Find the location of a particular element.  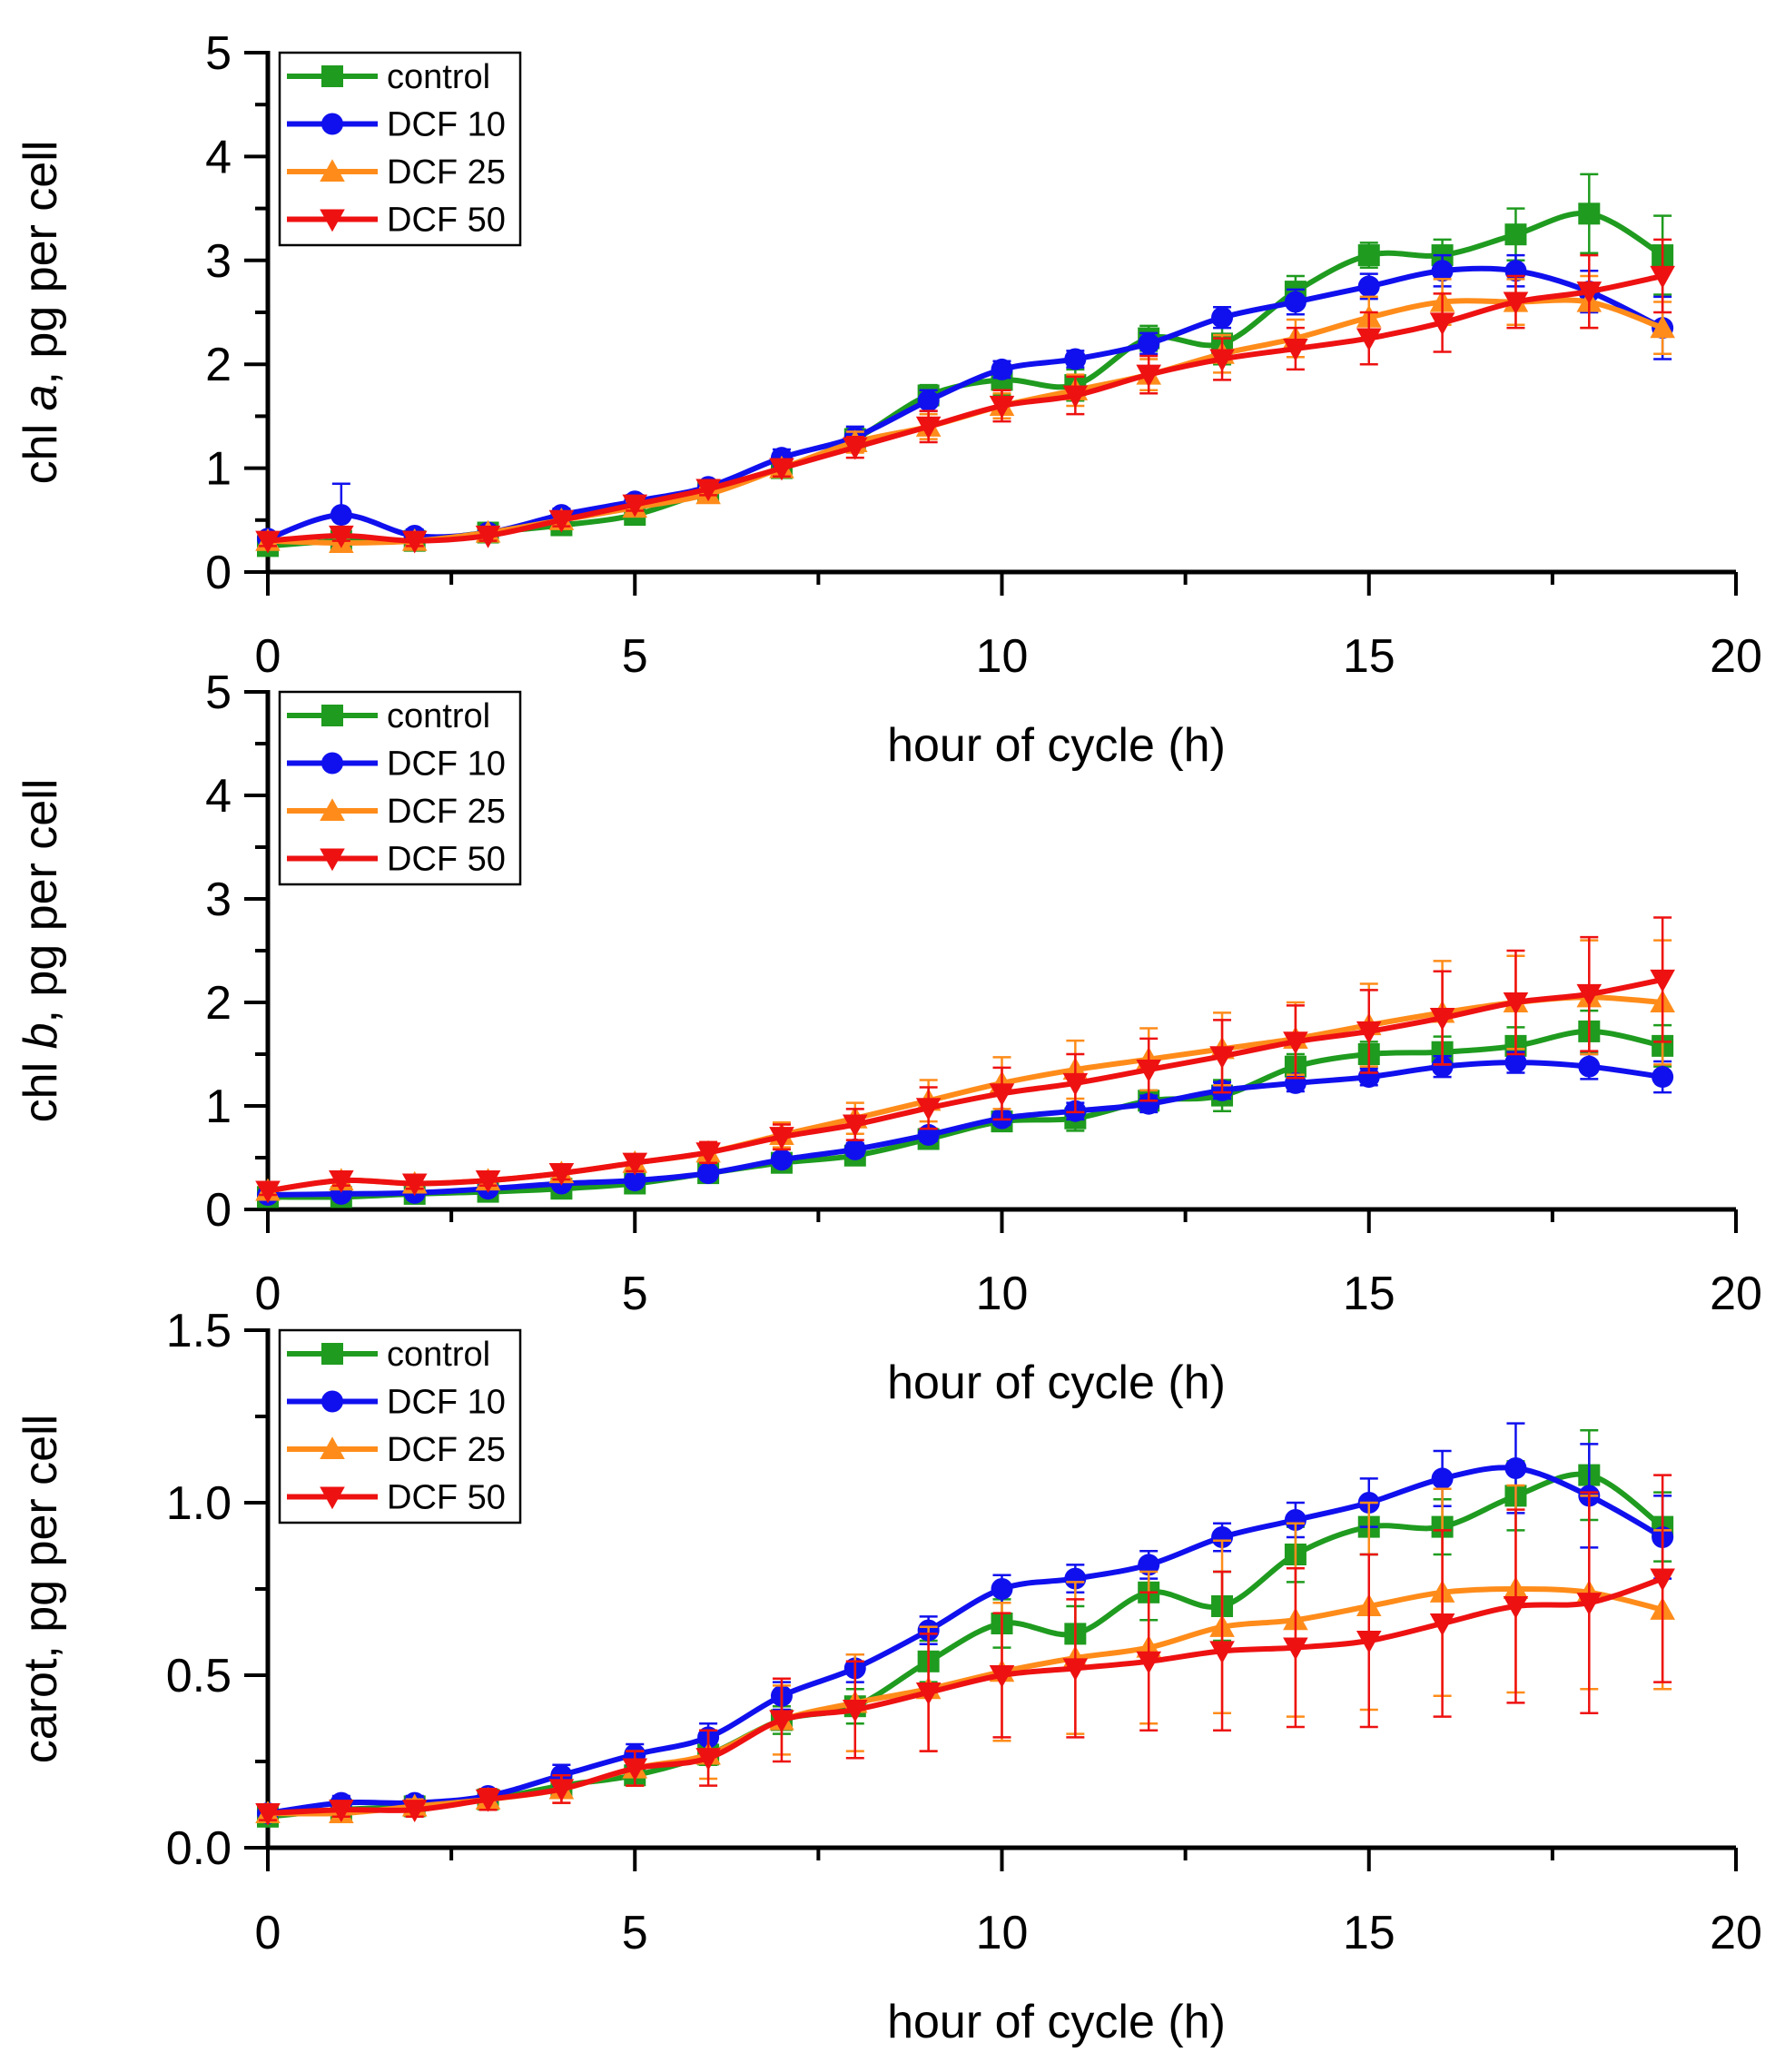

y-tick-label: 1.0 is located at coordinates (199, 1503).